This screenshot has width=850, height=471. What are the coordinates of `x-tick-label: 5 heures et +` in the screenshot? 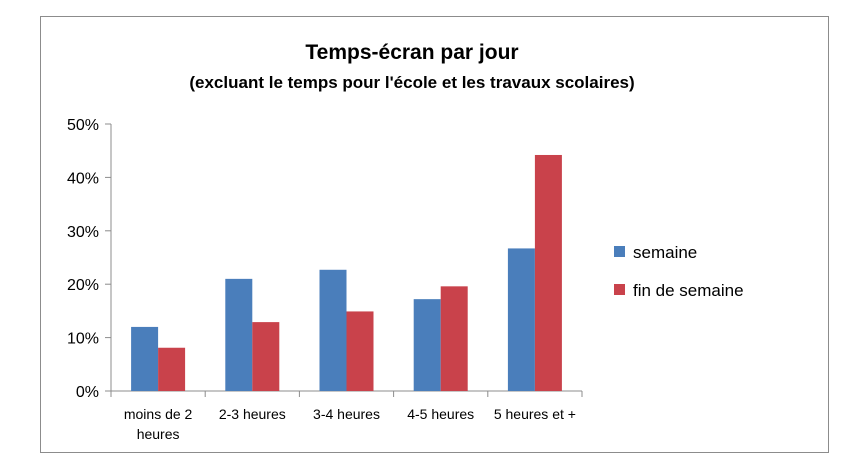 It's located at (535, 414).